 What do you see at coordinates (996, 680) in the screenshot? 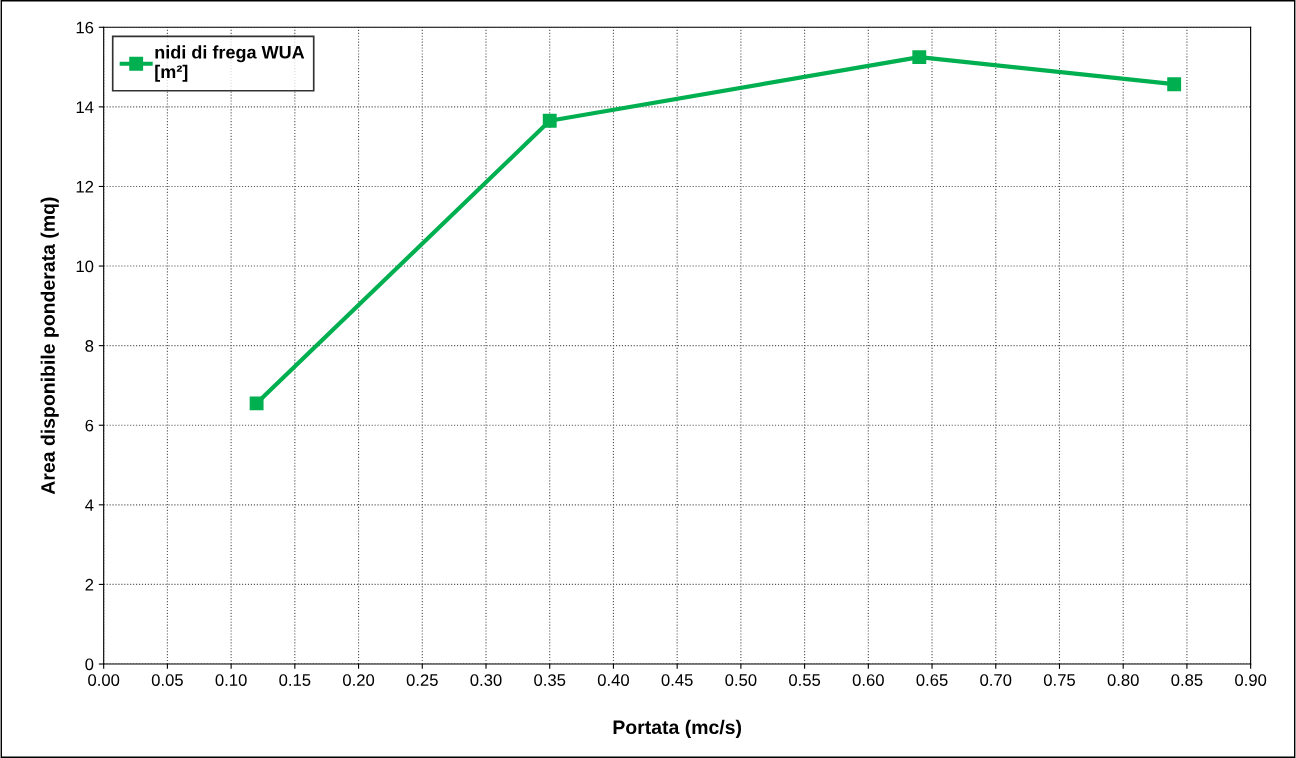
I see `x-tick-label: 0.70` at bounding box center [996, 680].